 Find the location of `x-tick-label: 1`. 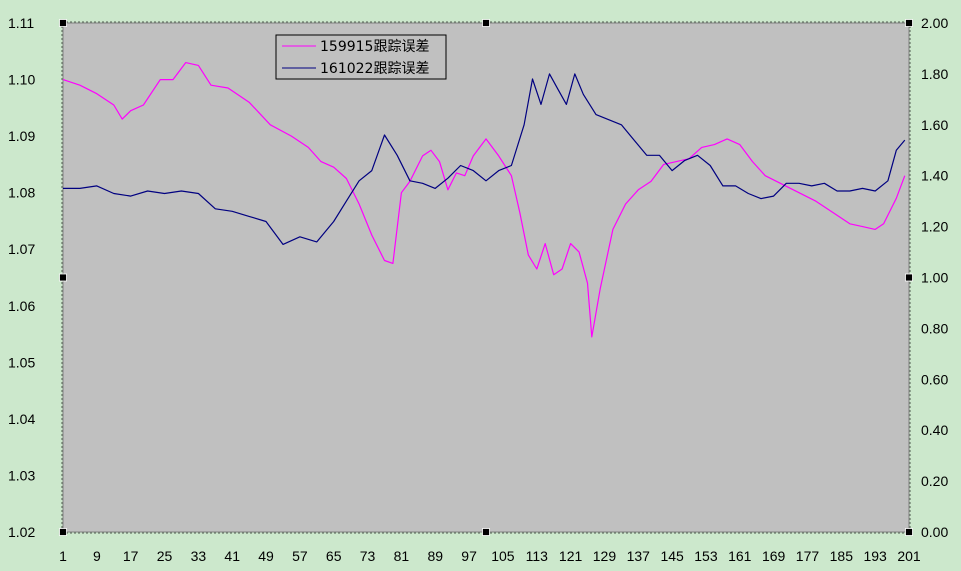

x-tick-label: 1 is located at coordinates (63, 556).